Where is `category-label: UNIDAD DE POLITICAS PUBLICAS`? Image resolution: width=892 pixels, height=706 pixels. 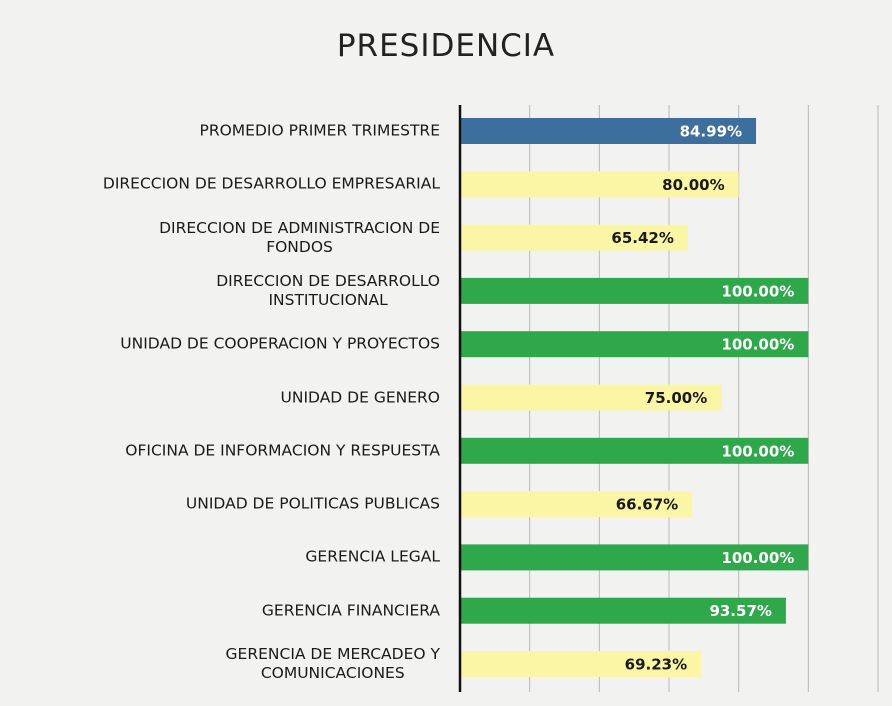
category-label: UNIDAD DE POLITICAS PUBLICAS is located at coordinates (312, 503).